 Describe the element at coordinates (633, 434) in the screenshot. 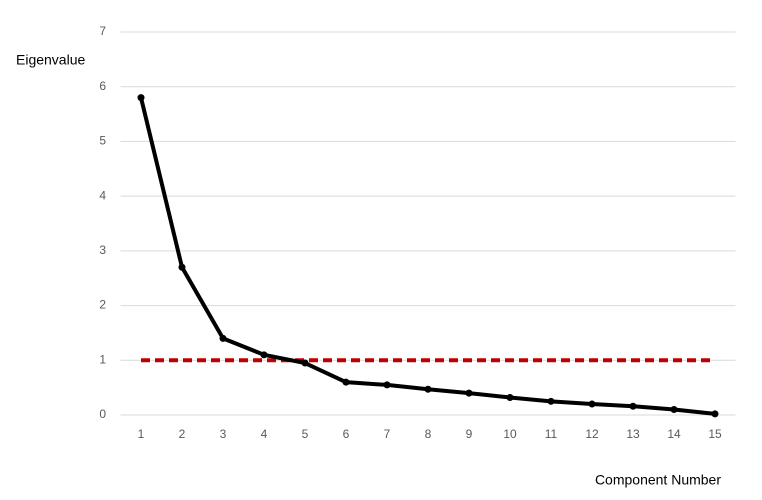

I see `x-tick-label: 13` at that location.